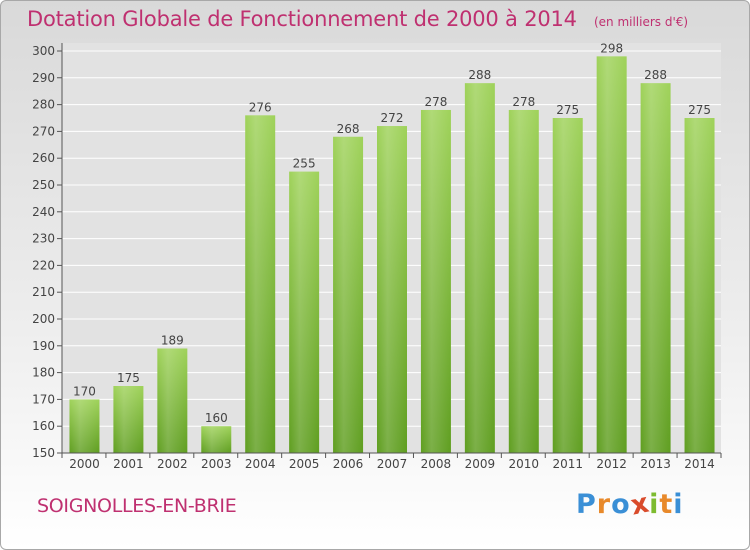  Describe the element at coordinates (611, 48) in the screenshot. I see `data-label: 298` at that location.